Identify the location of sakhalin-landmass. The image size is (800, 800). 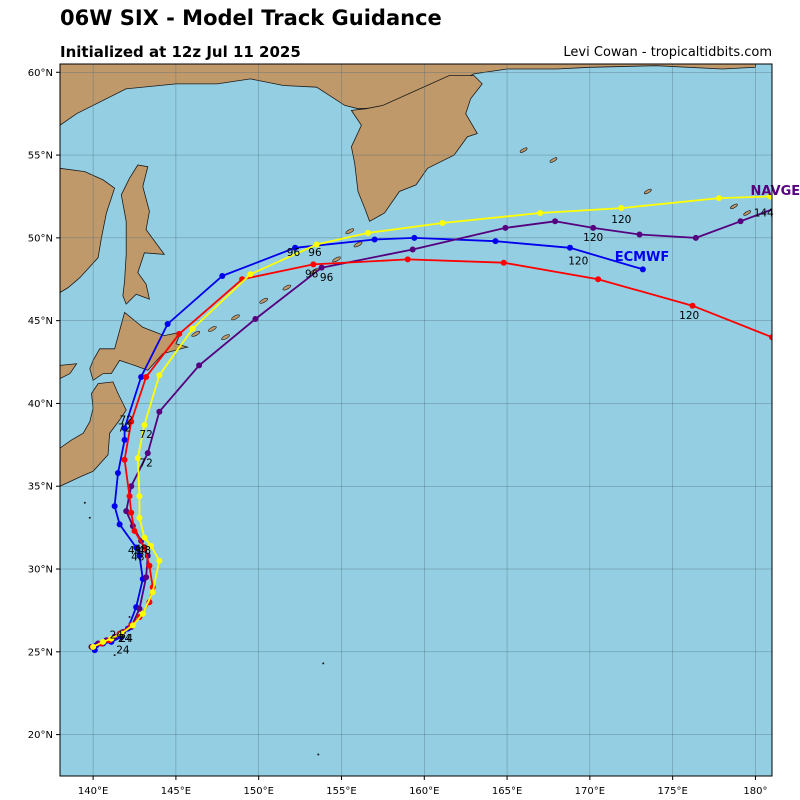
(143, 234).